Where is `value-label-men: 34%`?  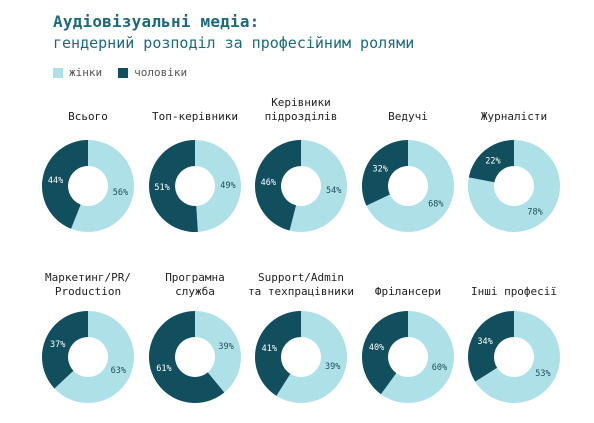
value-label-men: 34% is located at coordinates (484, 342).